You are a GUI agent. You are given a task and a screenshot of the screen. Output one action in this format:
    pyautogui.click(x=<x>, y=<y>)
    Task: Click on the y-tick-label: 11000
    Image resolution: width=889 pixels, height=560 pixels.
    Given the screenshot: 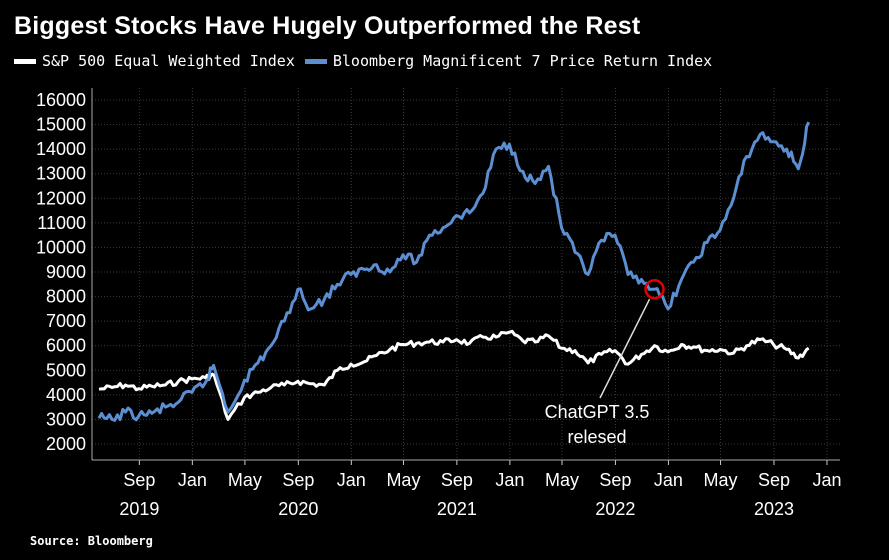 What is the action you would take?
    pyautogui.click(x=61, y=223)
    